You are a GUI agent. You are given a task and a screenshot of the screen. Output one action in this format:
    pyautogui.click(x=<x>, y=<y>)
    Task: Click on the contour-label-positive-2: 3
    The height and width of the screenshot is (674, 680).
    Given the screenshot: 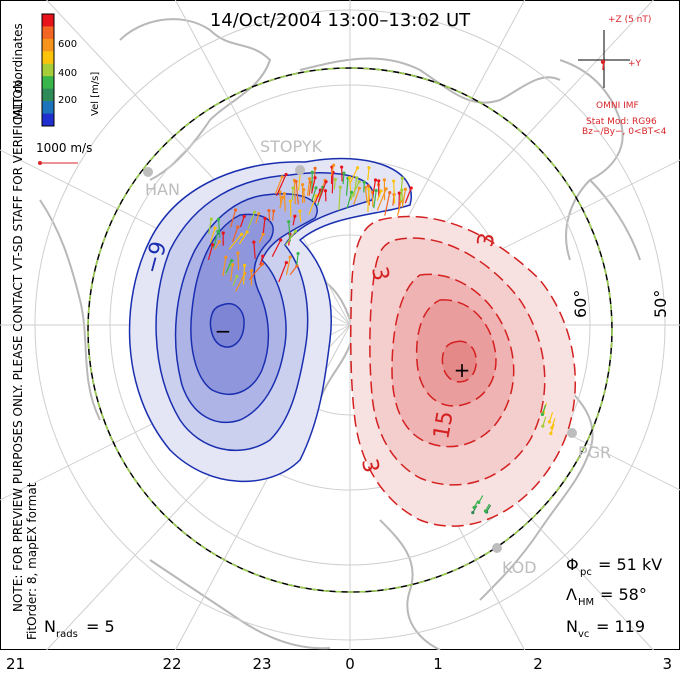 What is the action you would take?
    pyautogui.click(x=379, y=274)
    